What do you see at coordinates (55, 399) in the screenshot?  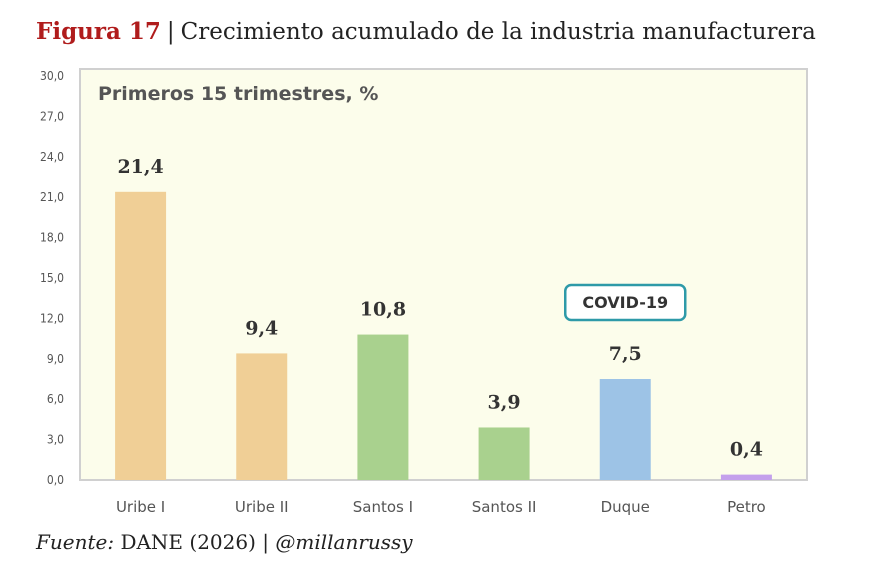 I see `y-tick-label: 6,0` at bounding box center [55, 399].